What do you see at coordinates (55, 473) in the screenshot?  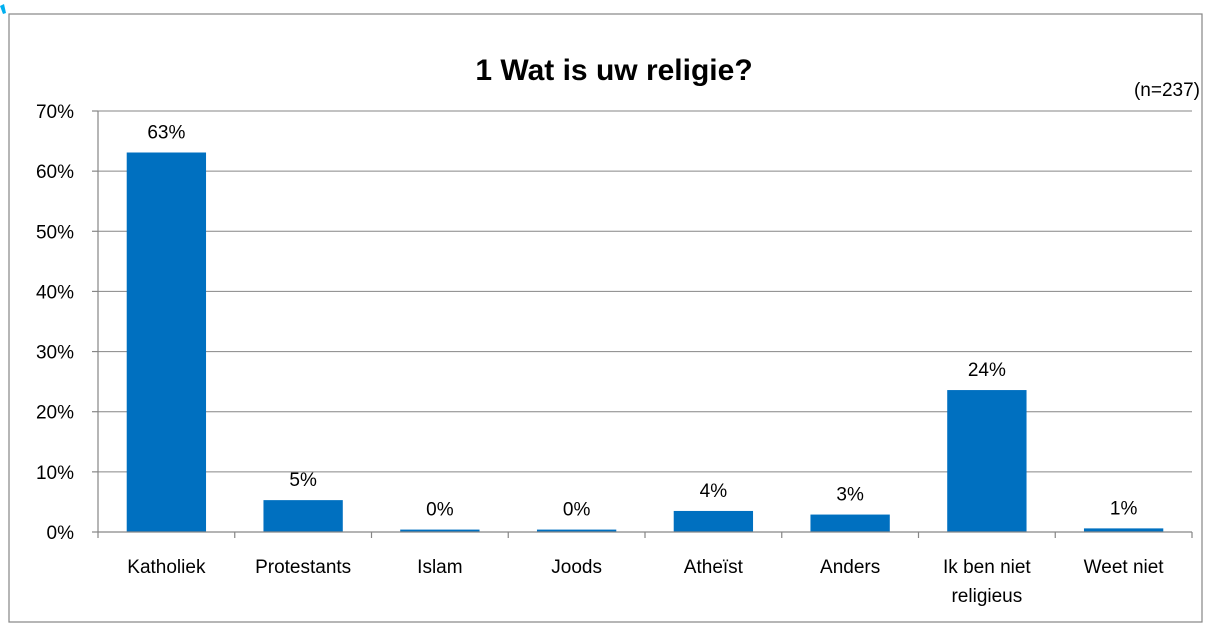 I see `y-tick-label: 10%` at bounding box center [55, 473].